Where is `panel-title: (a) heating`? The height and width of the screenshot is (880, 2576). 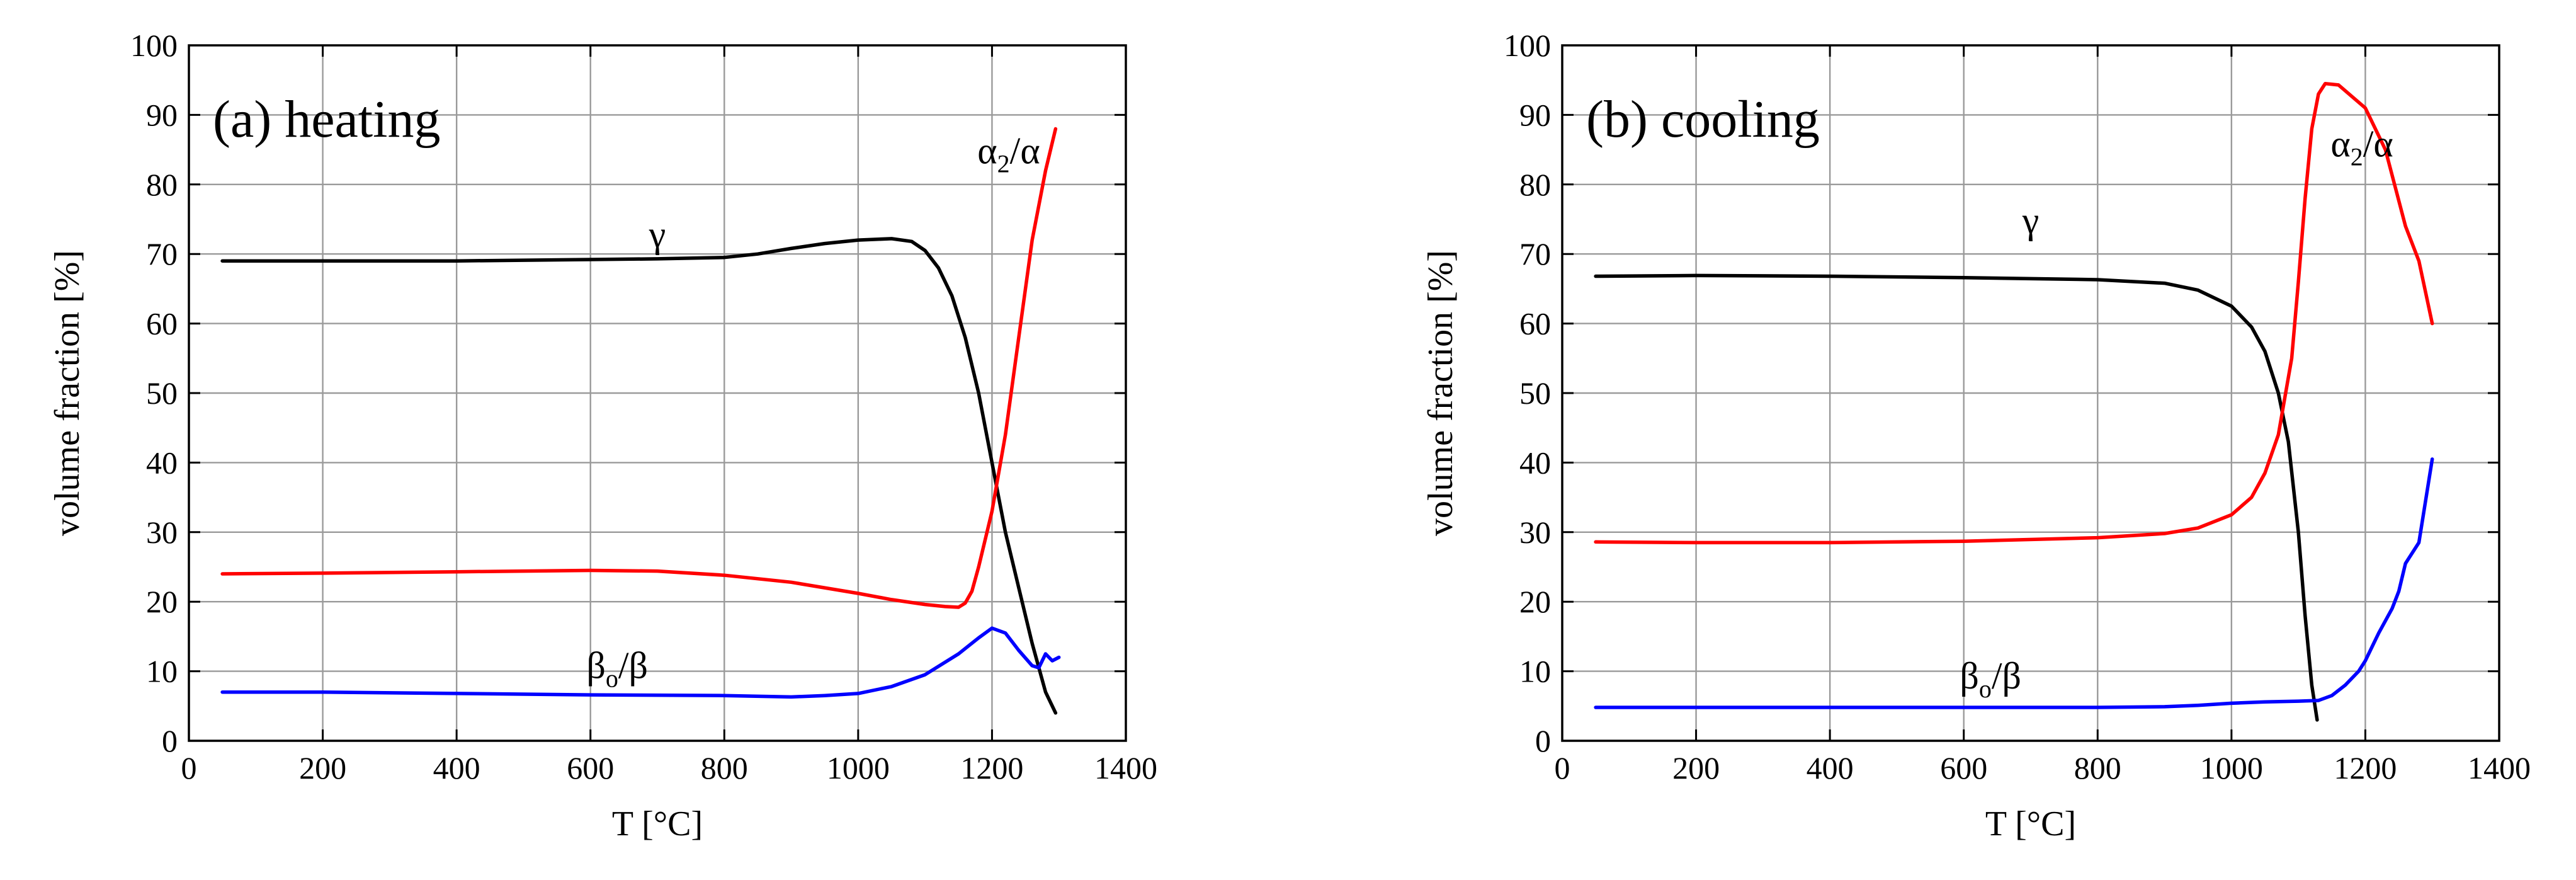
panel-title: (a) heating is located at coordinates (326, 119).